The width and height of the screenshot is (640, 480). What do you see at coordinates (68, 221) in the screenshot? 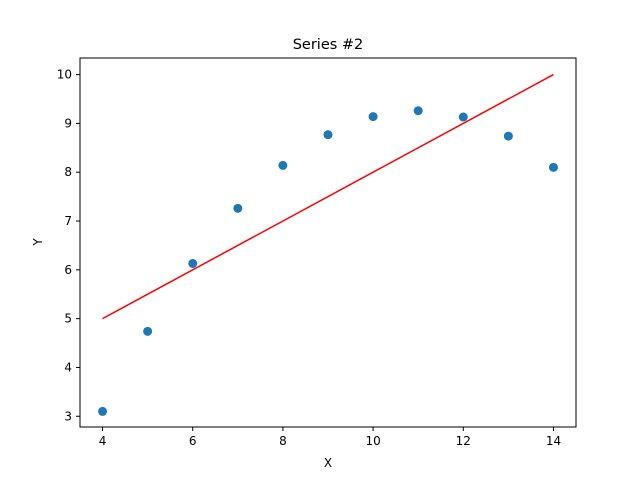
I see `y-tick-label-7: 7` at bounding box center [68, 221].